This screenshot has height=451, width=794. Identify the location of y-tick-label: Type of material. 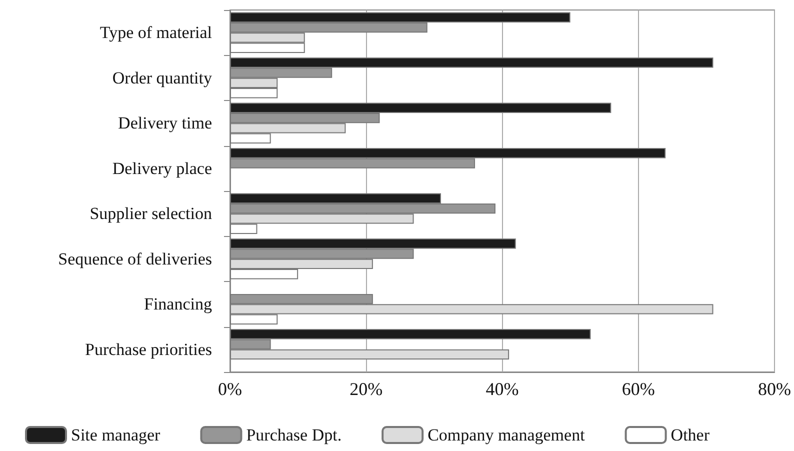
(156, 32).